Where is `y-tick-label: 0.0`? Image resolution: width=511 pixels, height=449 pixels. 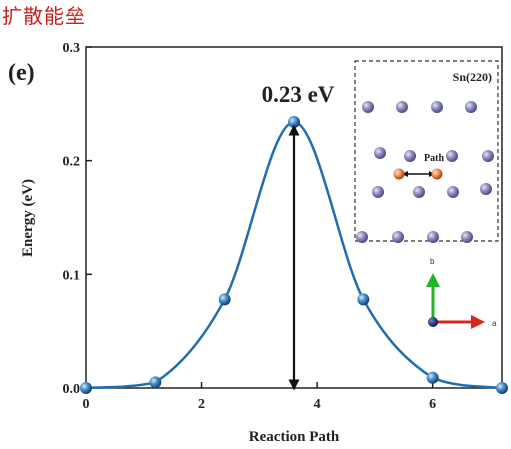 y-tick-label: 0.0 is located at coordinates (72, 389).